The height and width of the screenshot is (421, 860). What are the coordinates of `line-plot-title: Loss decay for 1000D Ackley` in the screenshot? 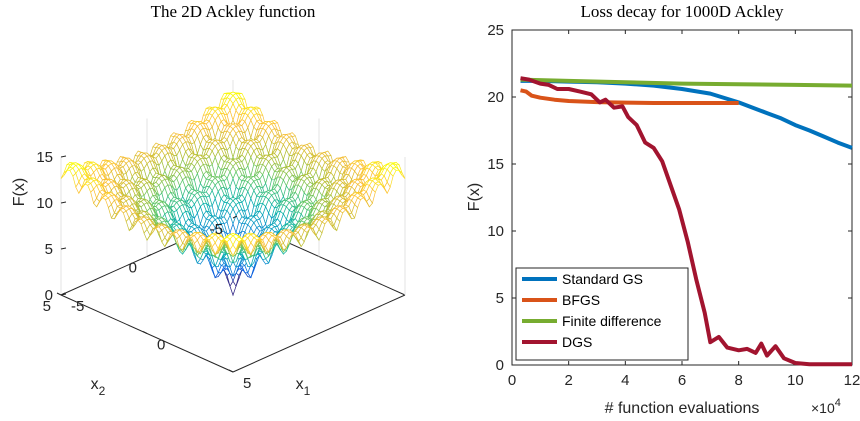 It's located at (682, 11).